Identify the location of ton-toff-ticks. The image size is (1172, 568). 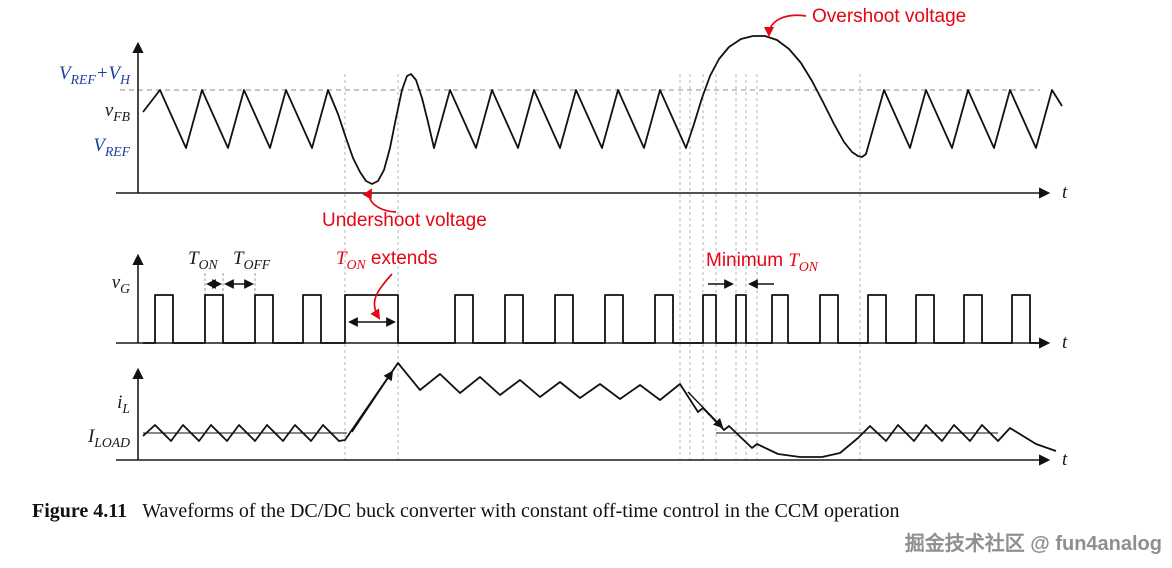
(230, 285).